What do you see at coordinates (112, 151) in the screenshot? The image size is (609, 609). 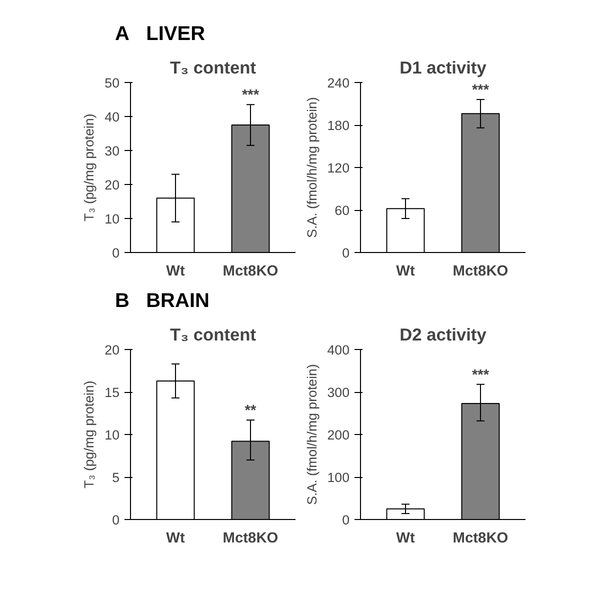 I see `y-tick-label: 30` at bounding box center [112, 151].